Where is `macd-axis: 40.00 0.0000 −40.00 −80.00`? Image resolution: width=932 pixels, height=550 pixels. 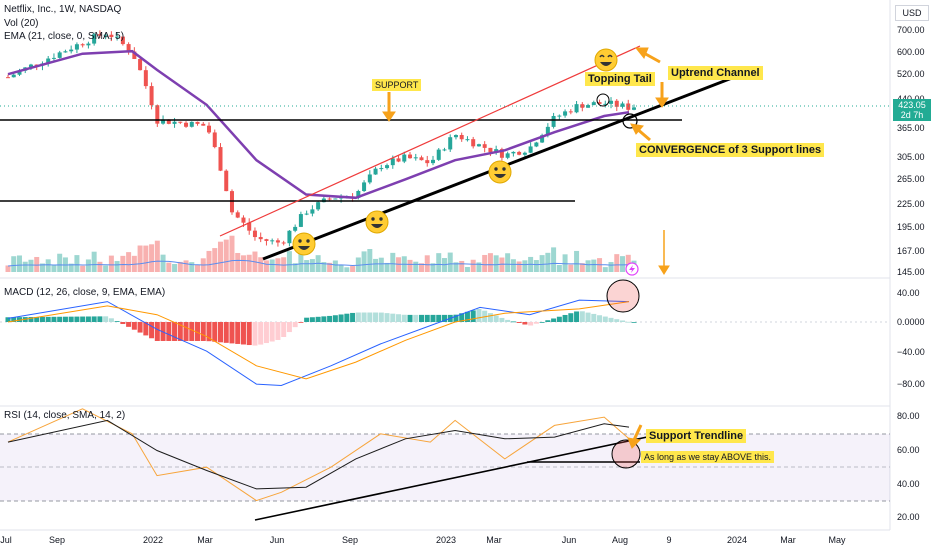 macd-axis: 40.00 0.0000 −40.00 −80.00 is located at coordinates (911, 338).